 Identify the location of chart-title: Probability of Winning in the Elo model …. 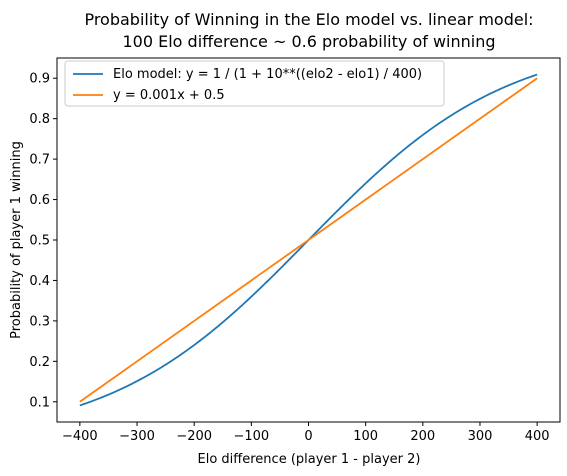
(308, 19).